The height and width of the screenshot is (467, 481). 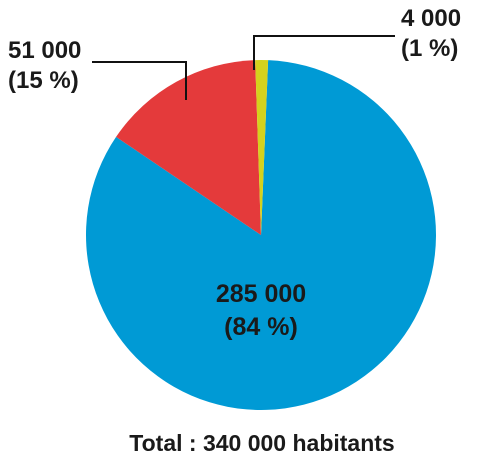 What do you see at coordinates (261, 327) in the screenshot?
I see `slice-percent-label-285000: (84 %)` at bounding box center [261, 327].